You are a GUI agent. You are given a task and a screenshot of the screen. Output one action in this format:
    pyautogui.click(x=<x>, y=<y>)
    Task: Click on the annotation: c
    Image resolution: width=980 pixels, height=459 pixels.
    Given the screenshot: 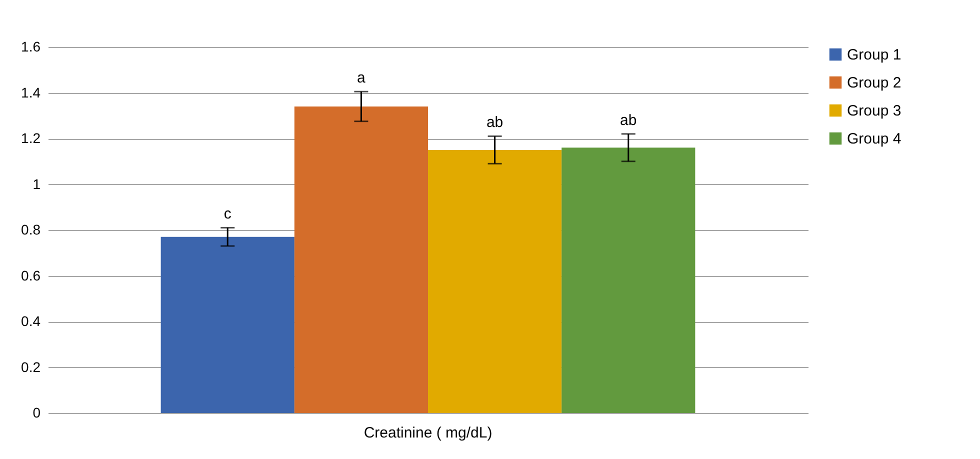 What is the action you would take?
    pyautogui.click(x=228, y=214)
    